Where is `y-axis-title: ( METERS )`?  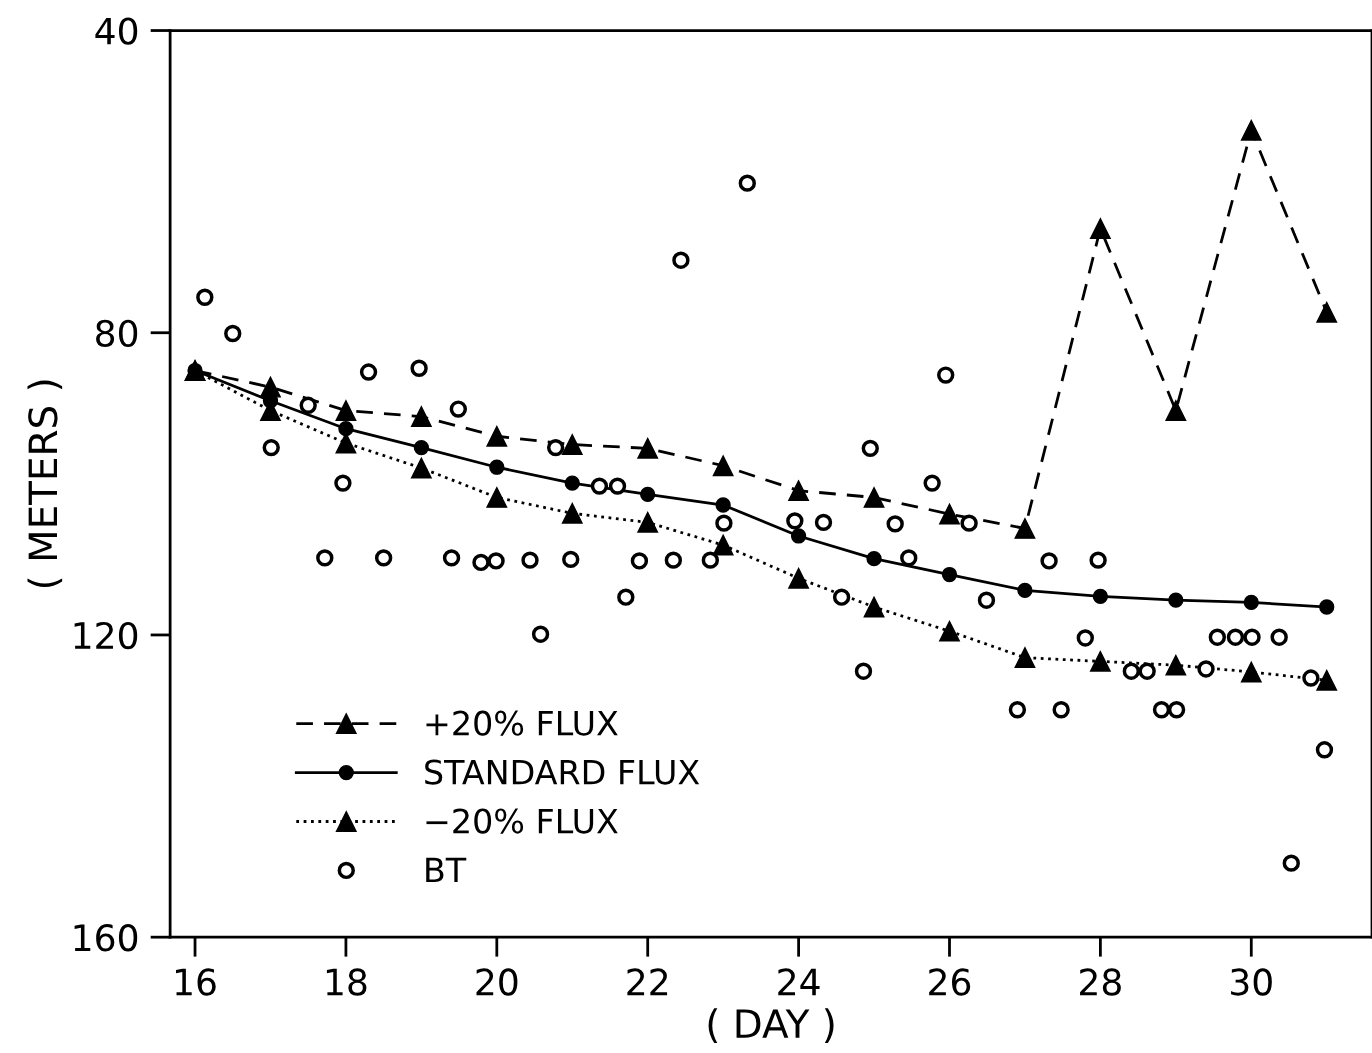 y-axis-title: ( METERS ) is located at coordinates (45, 484).